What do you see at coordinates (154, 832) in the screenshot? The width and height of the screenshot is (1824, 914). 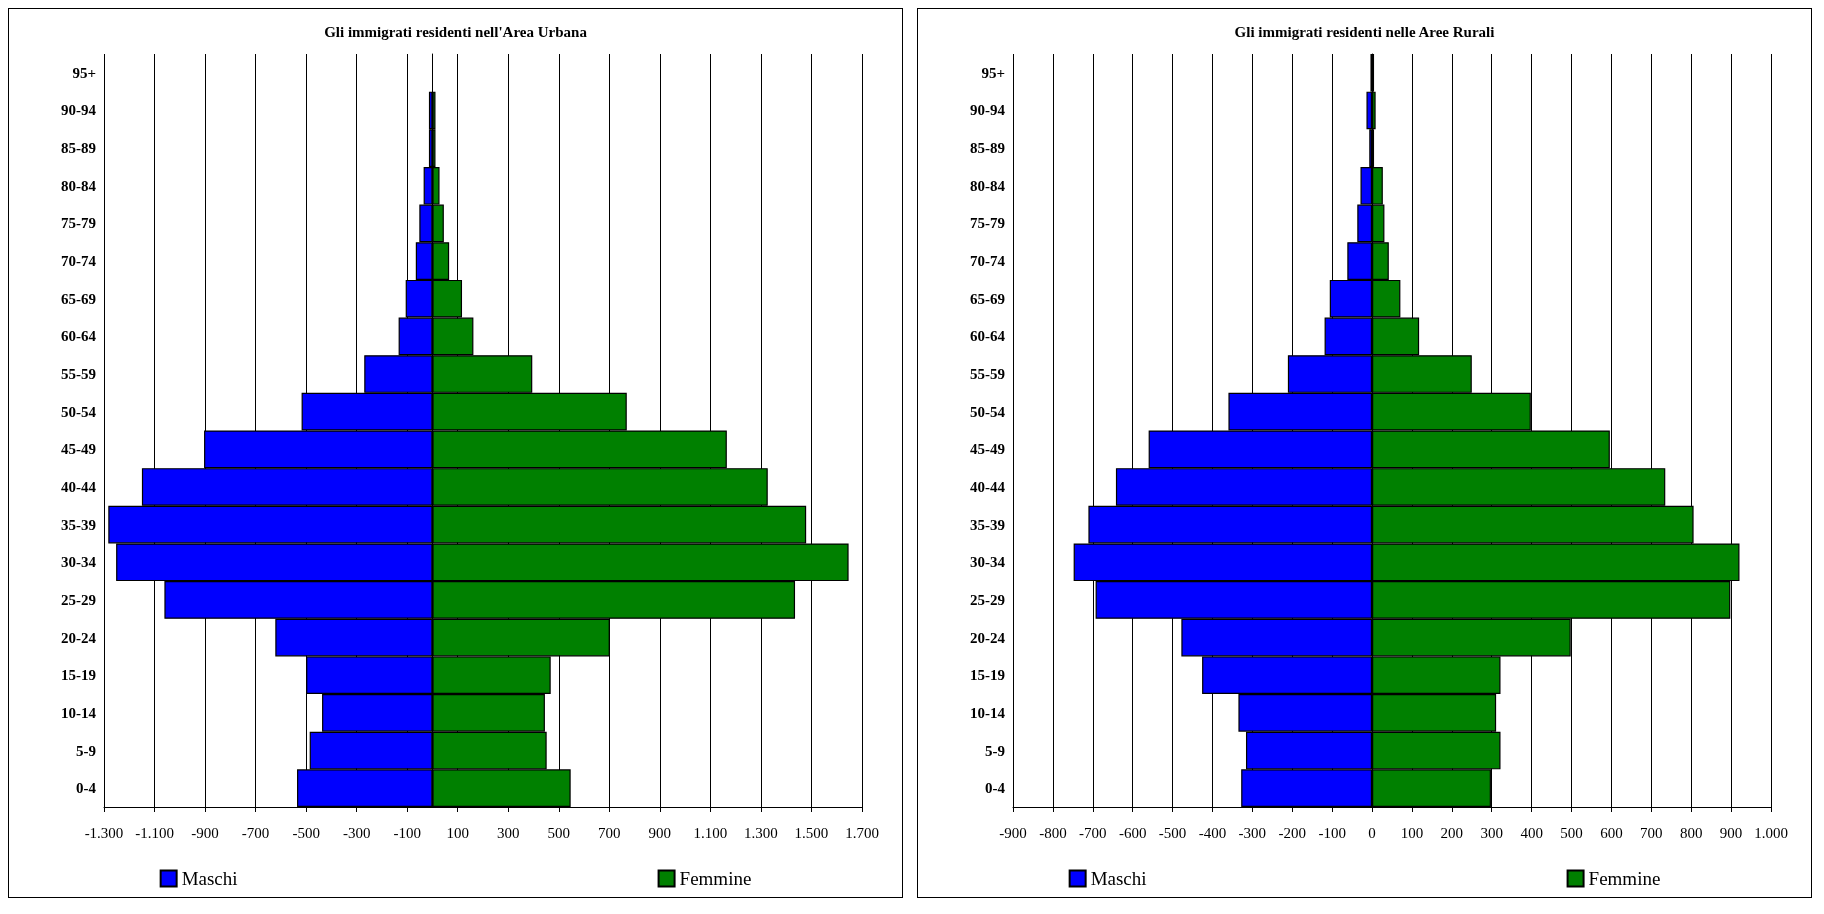 I see `x-tick-label: -1.100` at bounding box center [154, 832].